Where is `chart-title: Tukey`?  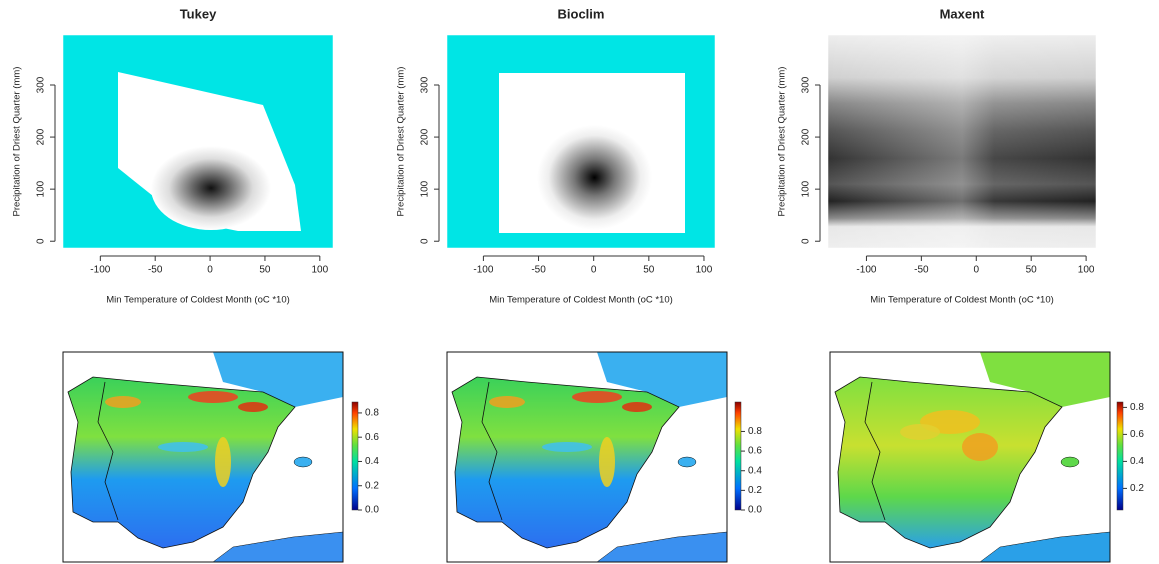
chart-title: Tukey is located at coordinates (198, 13).